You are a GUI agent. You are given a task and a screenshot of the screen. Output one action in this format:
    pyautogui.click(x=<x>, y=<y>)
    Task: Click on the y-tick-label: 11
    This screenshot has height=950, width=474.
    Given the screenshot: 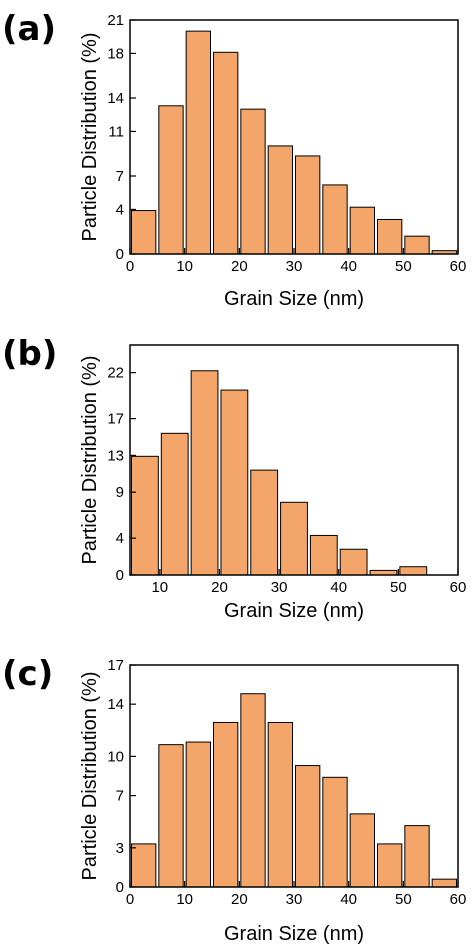 What is the action you would take?
    pyautogui.click(x=116, y=131)
    